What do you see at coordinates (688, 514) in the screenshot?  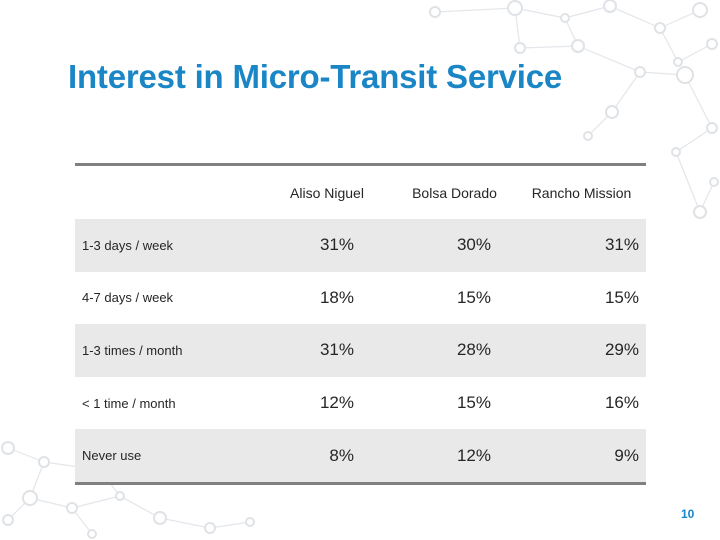 I see `page-number: 10` at bounding box center [688, 514].